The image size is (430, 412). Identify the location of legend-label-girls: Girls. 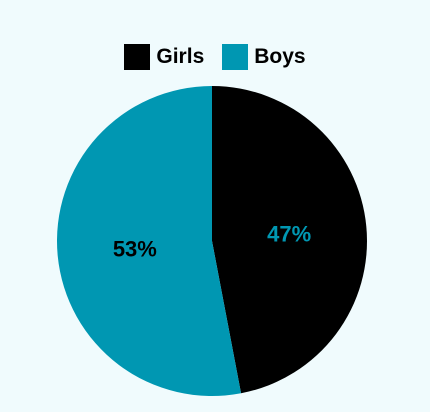
(180, 56).